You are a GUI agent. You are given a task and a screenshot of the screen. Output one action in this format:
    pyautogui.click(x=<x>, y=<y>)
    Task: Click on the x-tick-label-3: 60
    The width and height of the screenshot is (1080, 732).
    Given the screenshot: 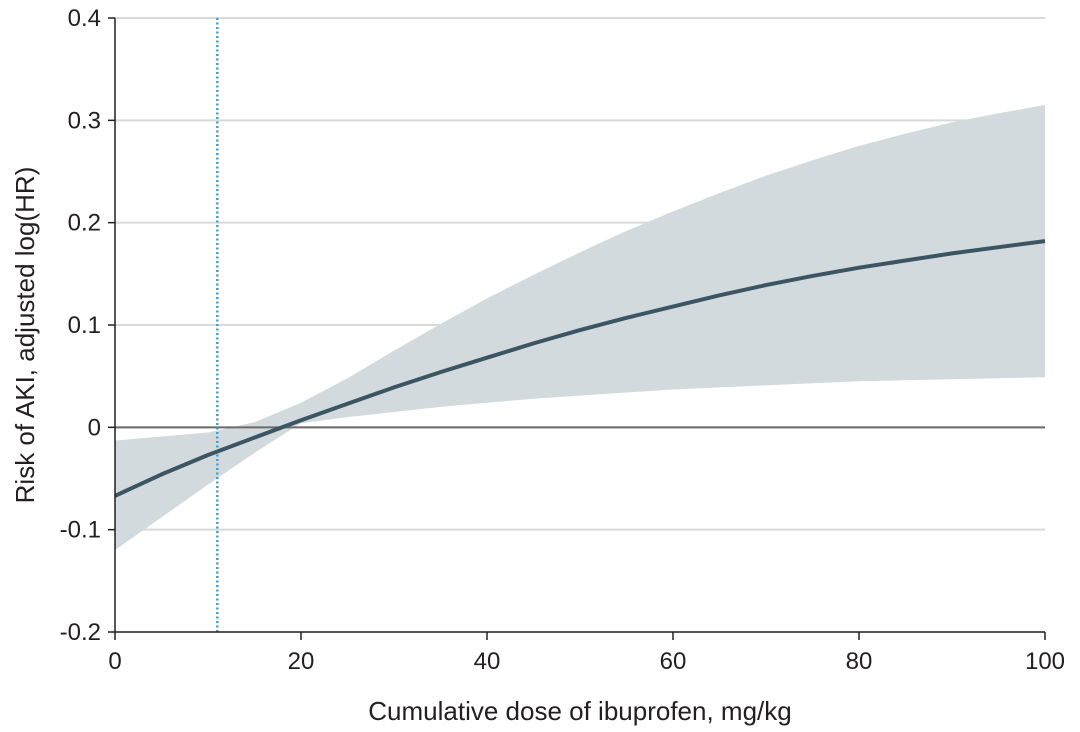 What is the action you would take?
    pyautogui.click(x=673, y=661)
    